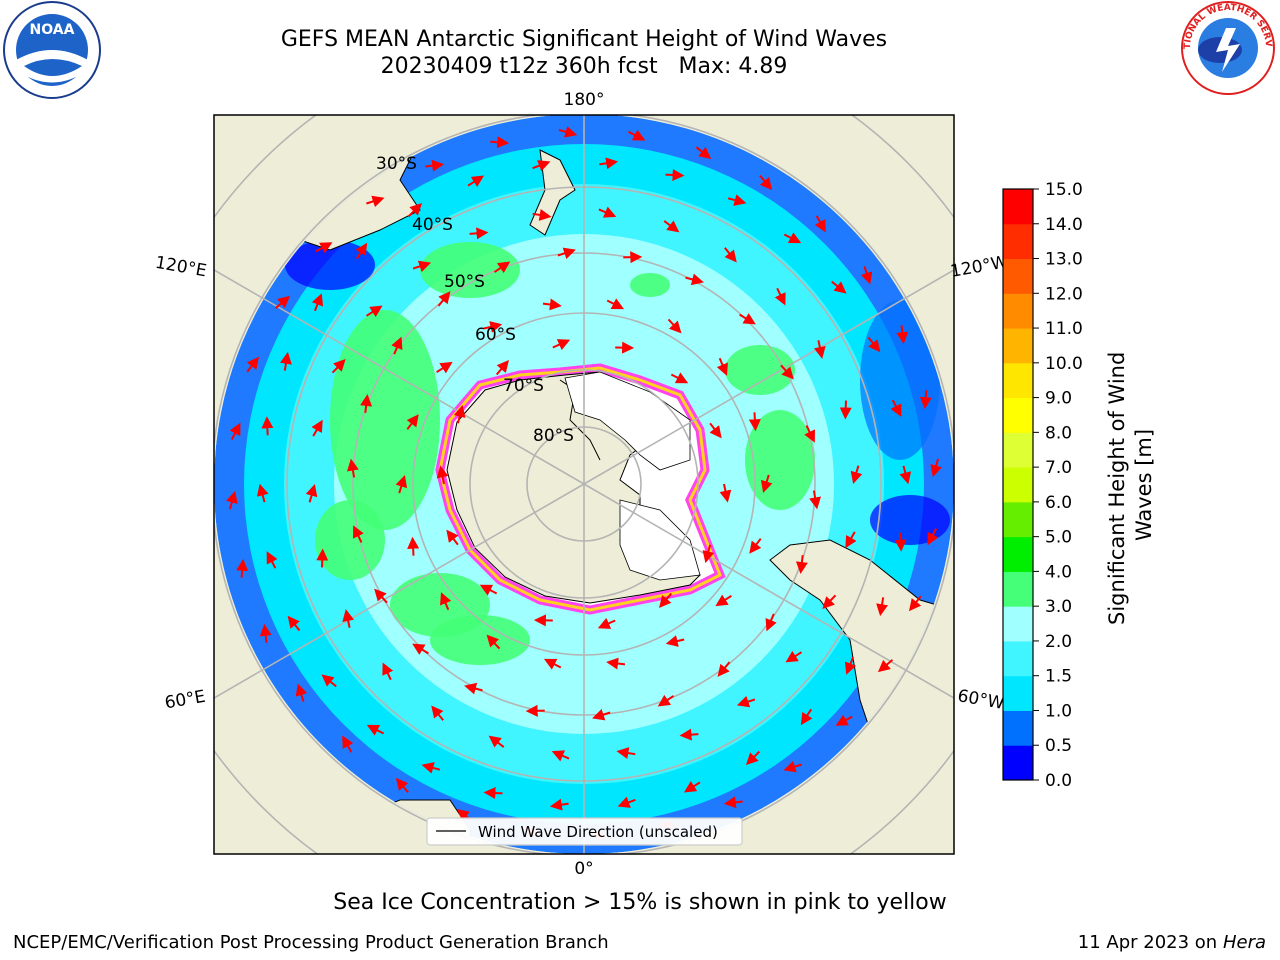  What do you see at coordinates (1130, 485) in the screenshot?
I see `colorbar-label: Significant Height of Wind Waves [m]` at bounding box center [1130, 485].